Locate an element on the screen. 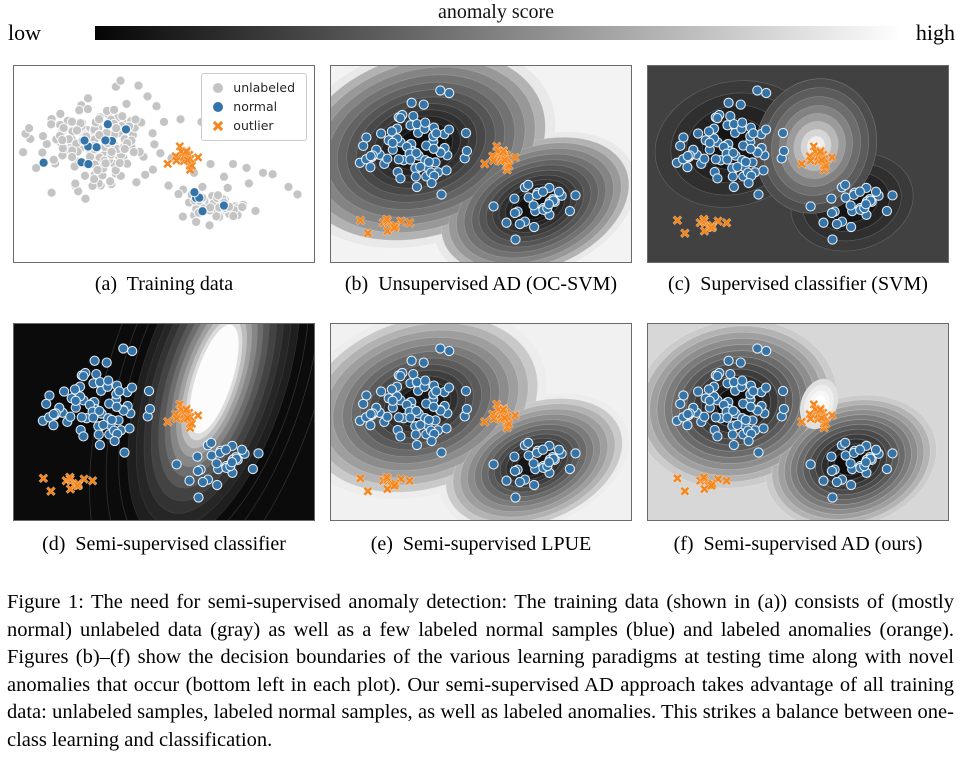 Image resolution: width=960 pixels, height=760 pixels. legend-label-normal: normal is located at coordinates (255, 106).